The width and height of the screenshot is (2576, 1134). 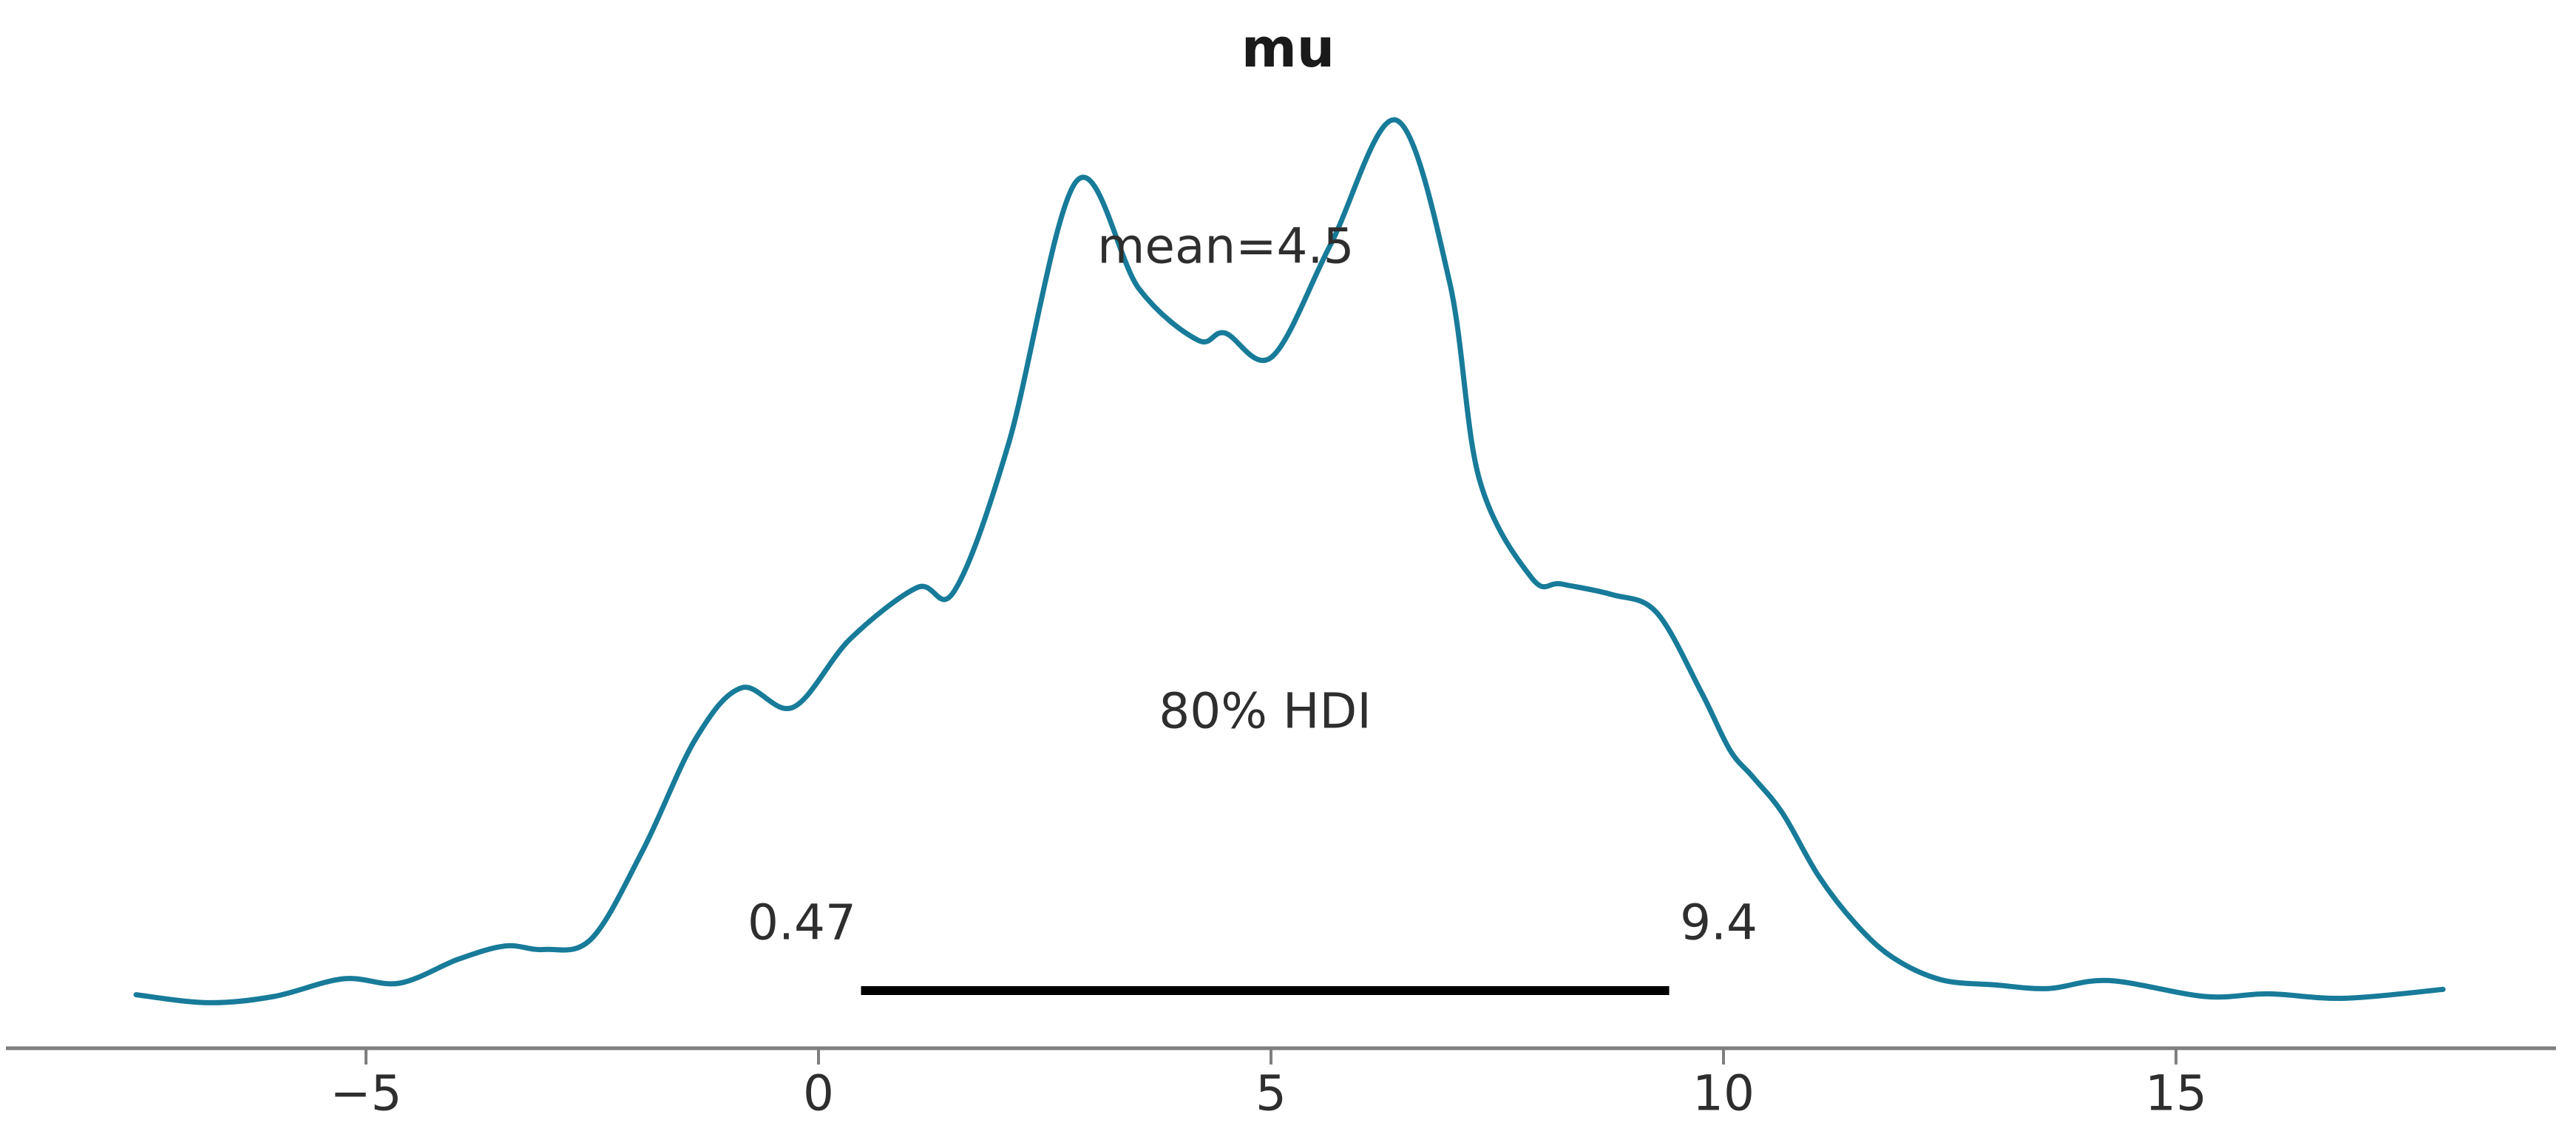 I want to click on x-axis-ticks: −5 0 5 10 15, so click(x=1268, y=1085).